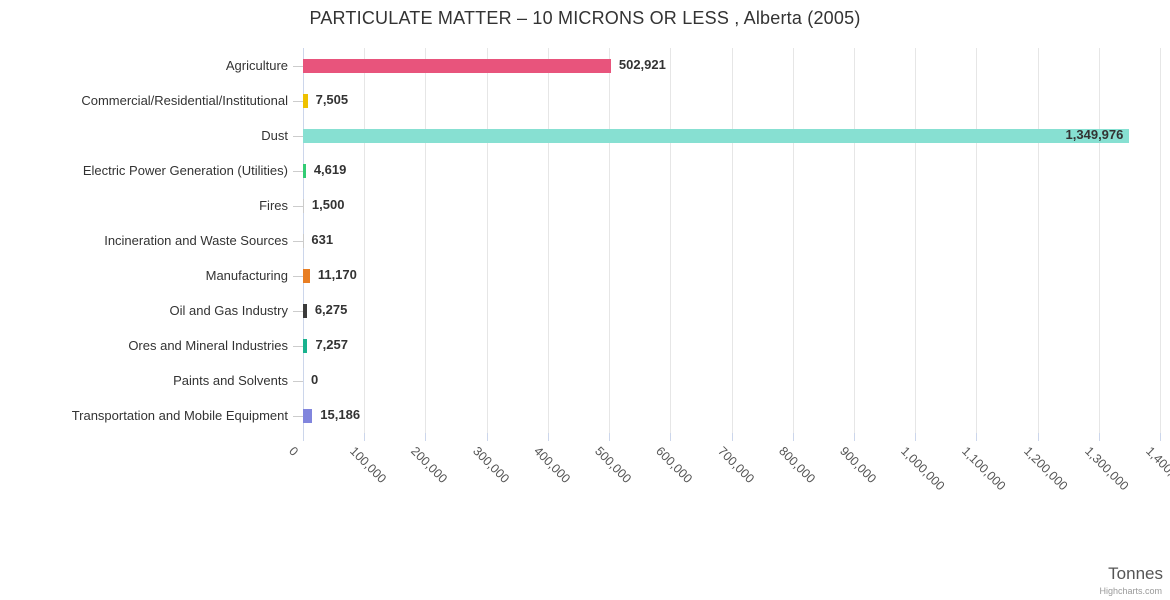 Image resolution: width=1170 pixels, height=600 pixels. Describe the element at coordinates (229, 310) in the screenshot. I see `category-label: Oil and Gas Industry` at that location.